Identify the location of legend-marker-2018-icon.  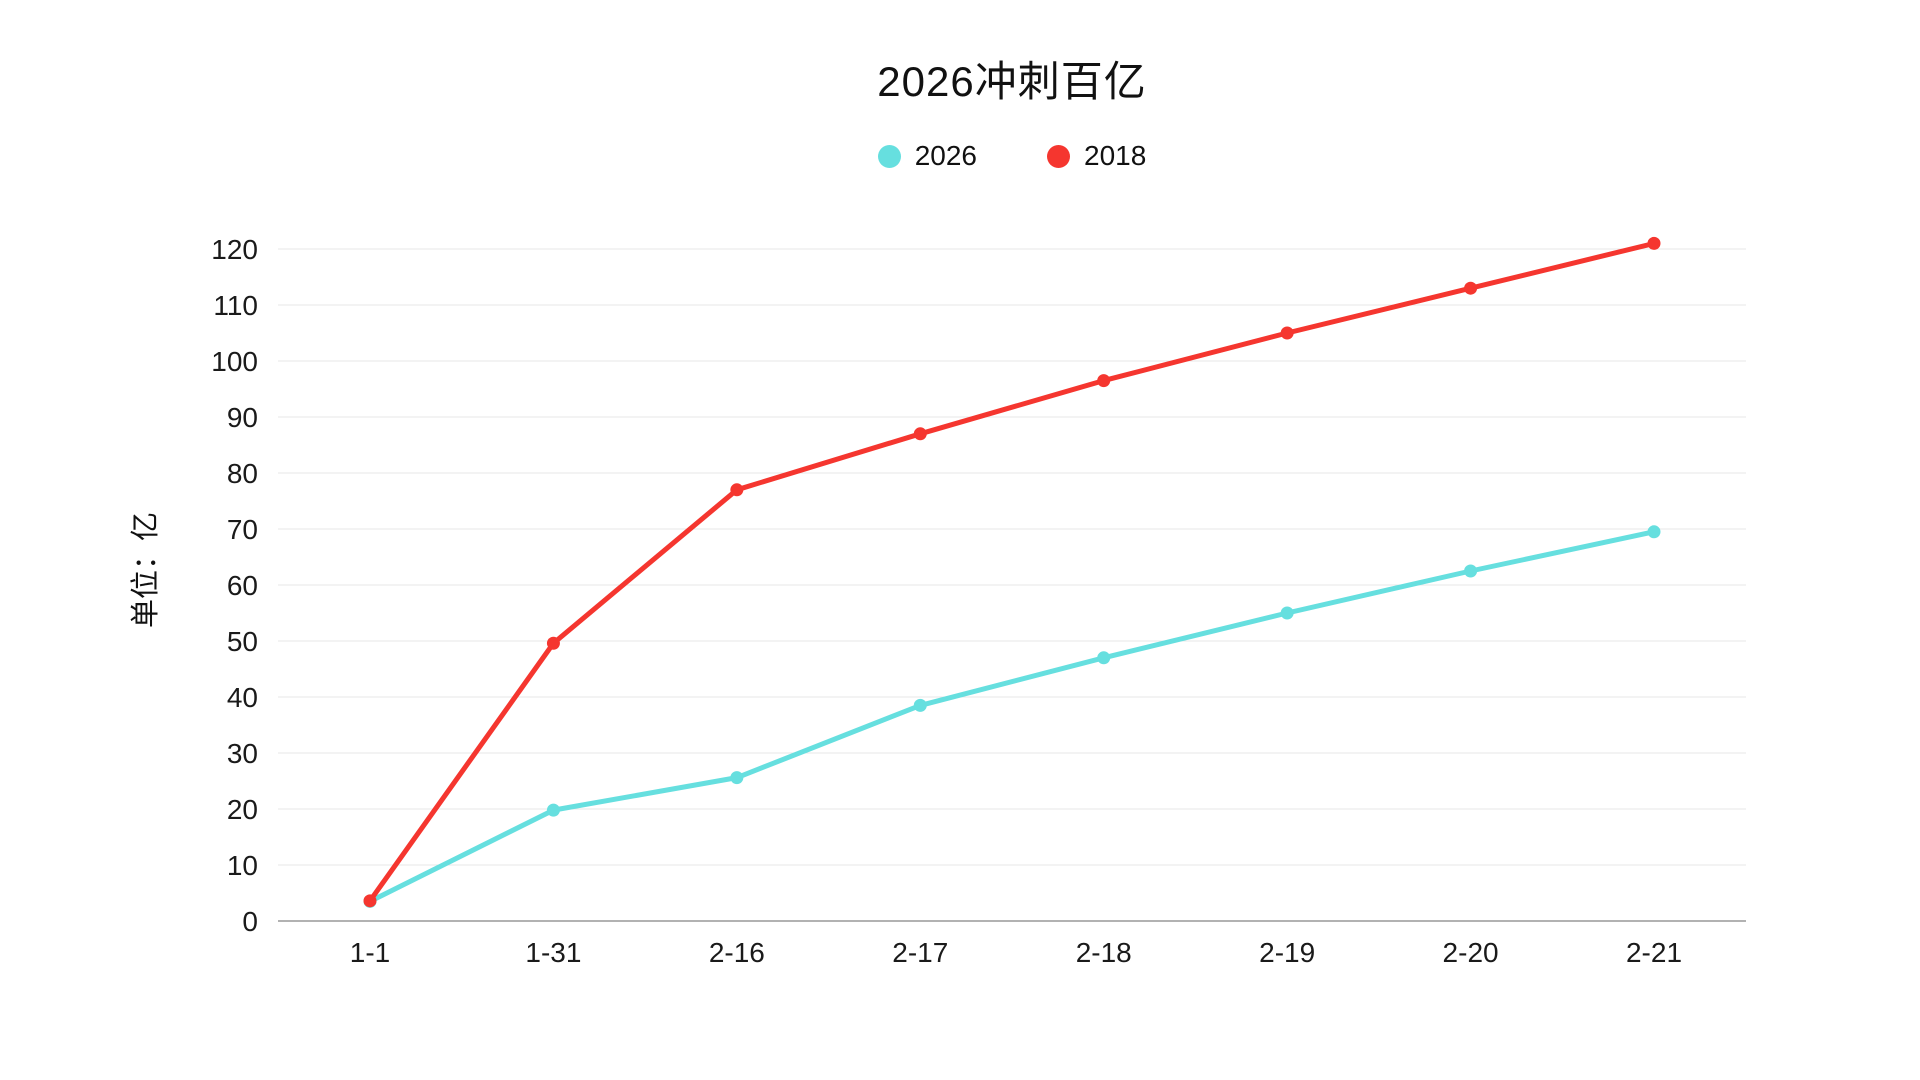
(1058, 156).